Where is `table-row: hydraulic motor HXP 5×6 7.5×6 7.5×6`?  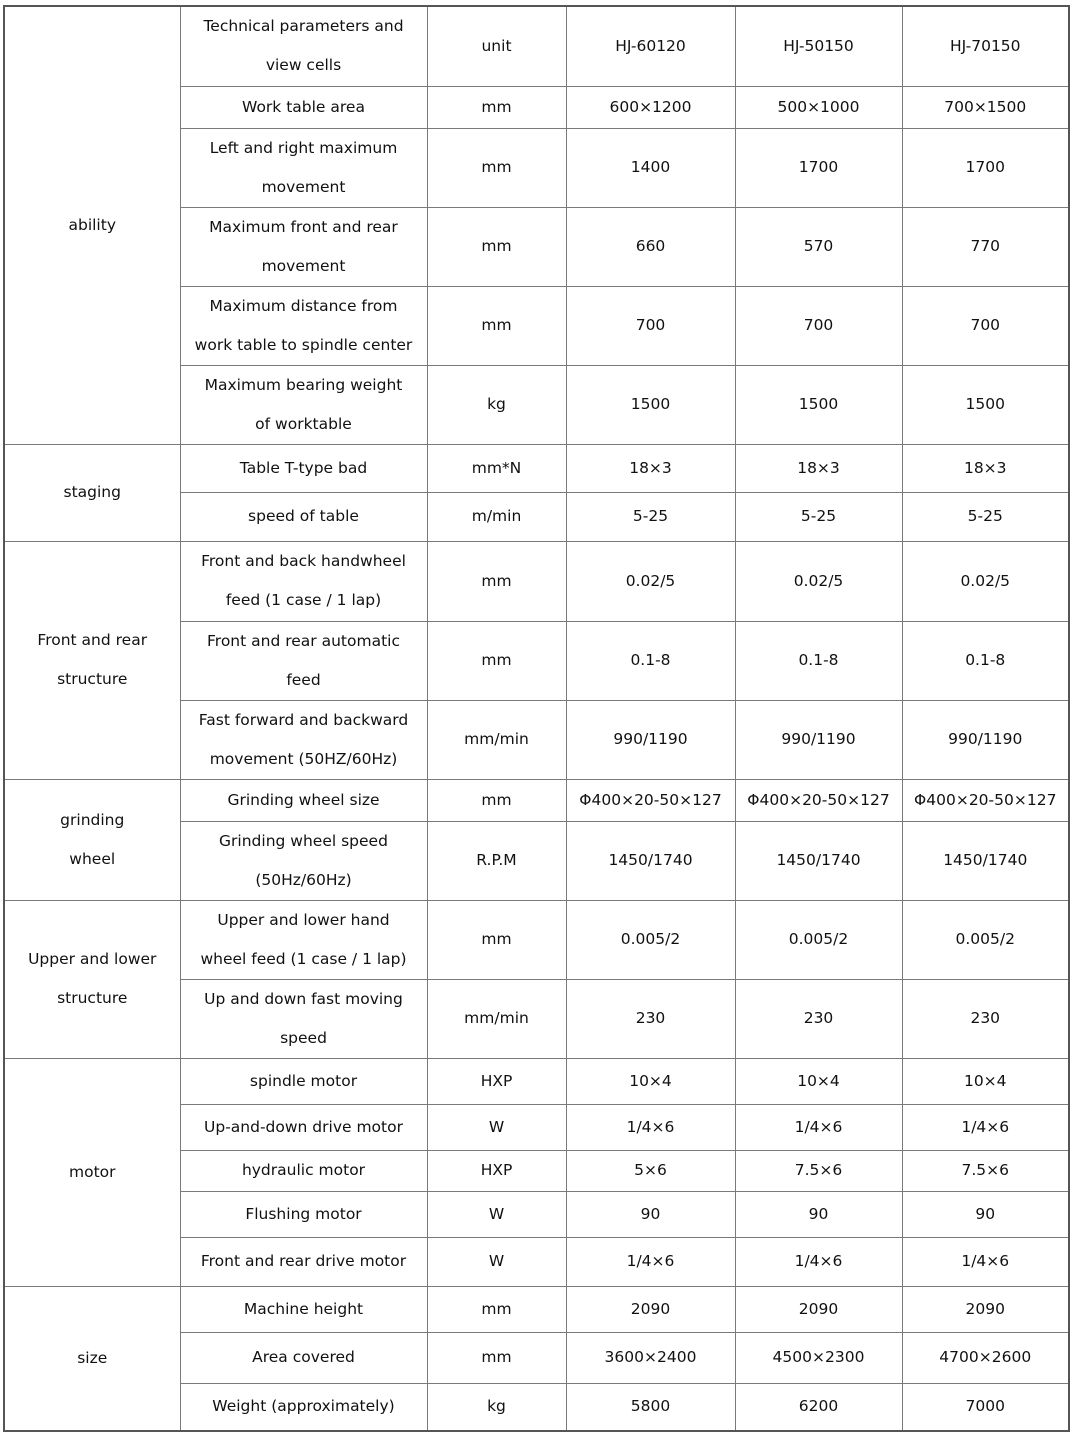
table-row: hydraulic motor HXP 5×6 7.5×6 7.5×6 is located at coordinates (537, 1170).